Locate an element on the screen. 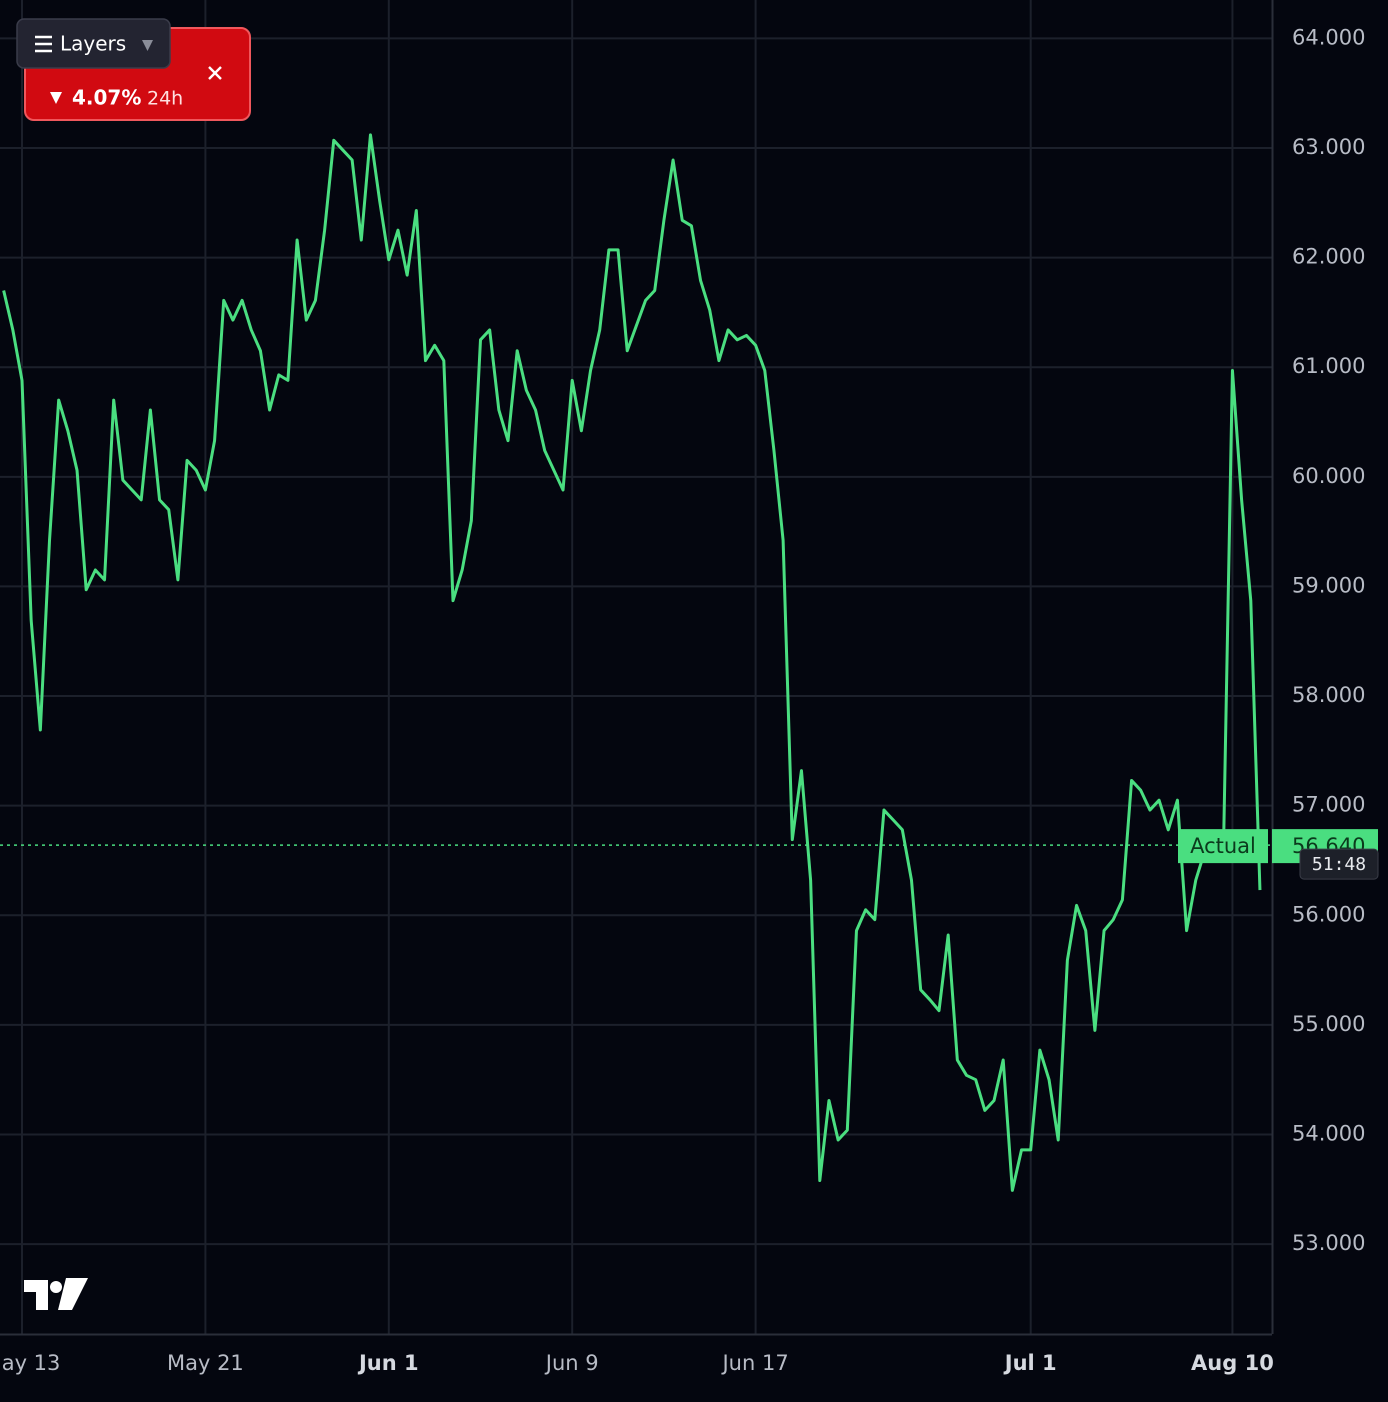 Image resolution: width=1388 pixels, height=1402 pixels. y-tick-label: 59.000 is located at coordinates (1328, 585).